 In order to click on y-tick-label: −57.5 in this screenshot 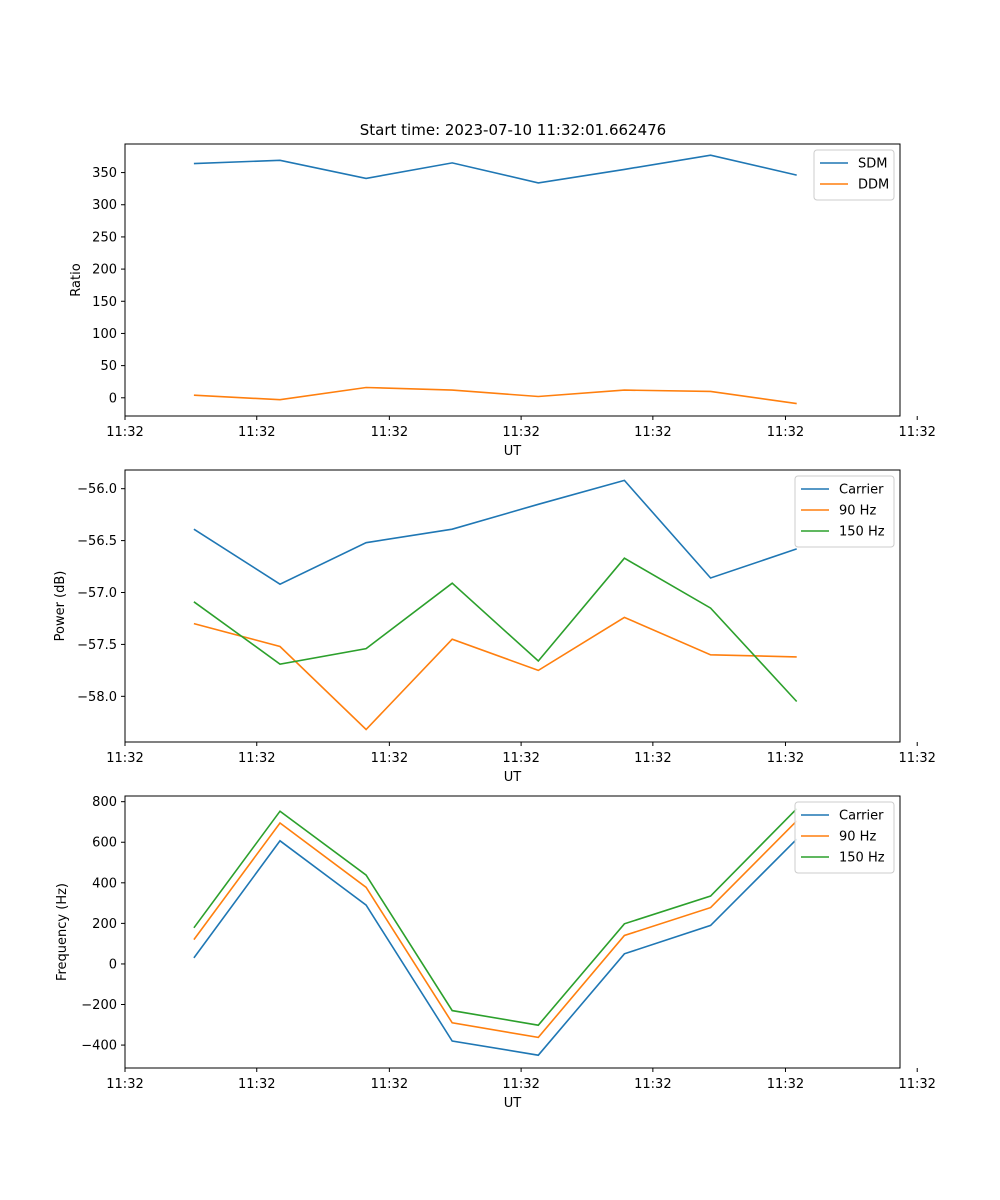, I will do `click(97, 645)`.